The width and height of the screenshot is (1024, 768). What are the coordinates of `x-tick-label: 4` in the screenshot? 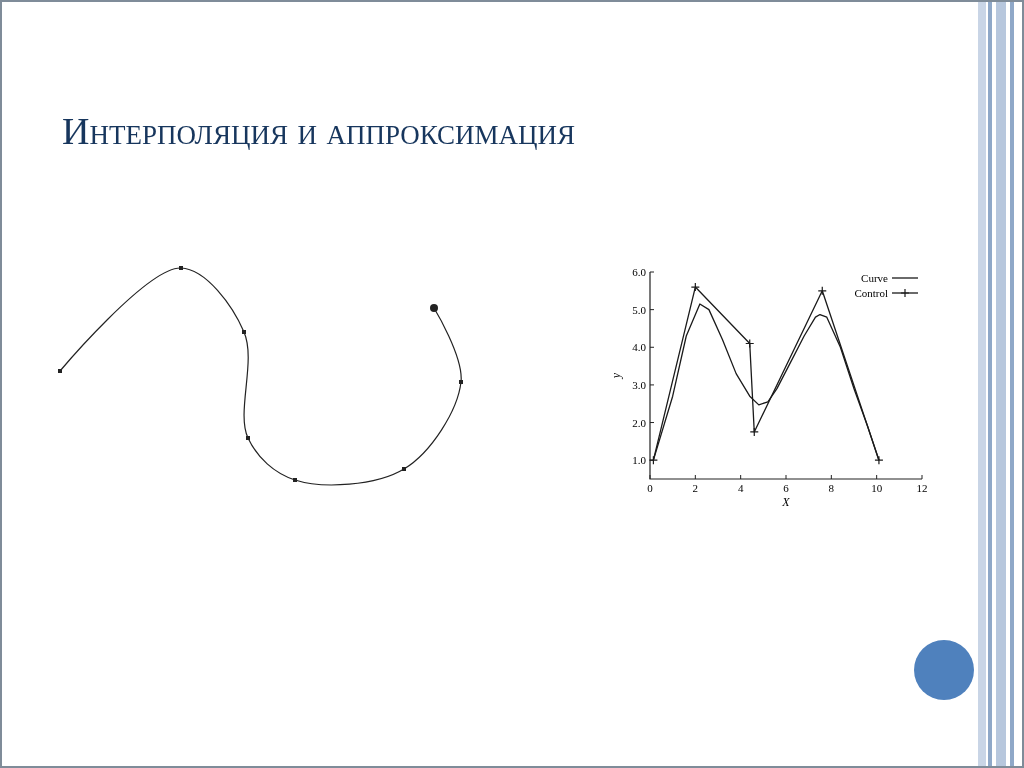 It's located at (740, 488).